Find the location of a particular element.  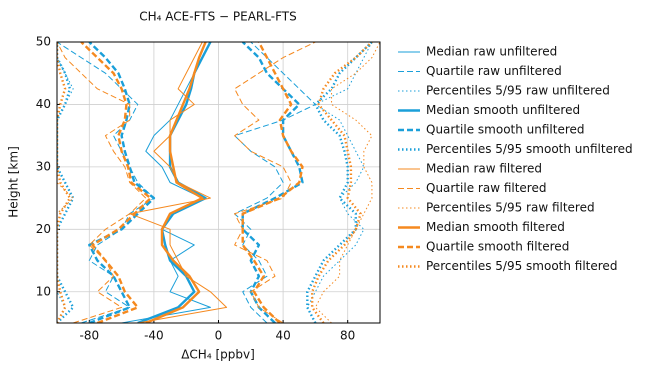

legend-label: Percentiles 5/95 smooth filtered is located at coordinates (521, 266).